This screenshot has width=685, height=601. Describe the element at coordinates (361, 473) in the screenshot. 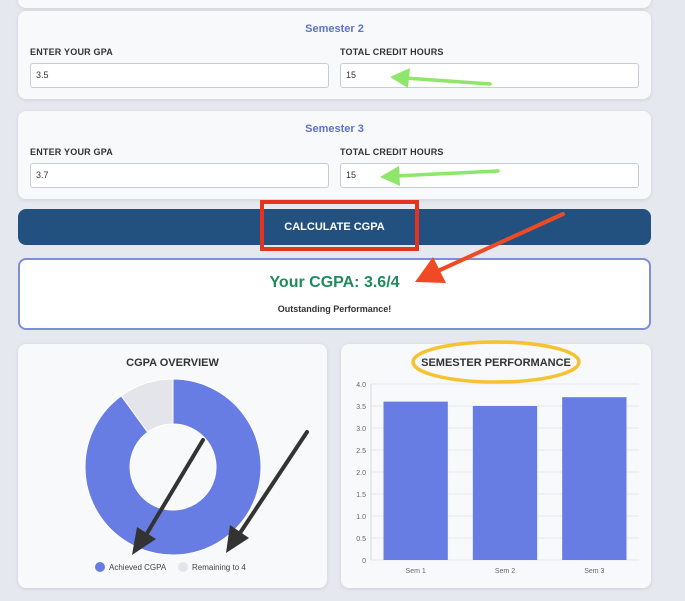

I see `y-tick-label: 2.0` at that location.